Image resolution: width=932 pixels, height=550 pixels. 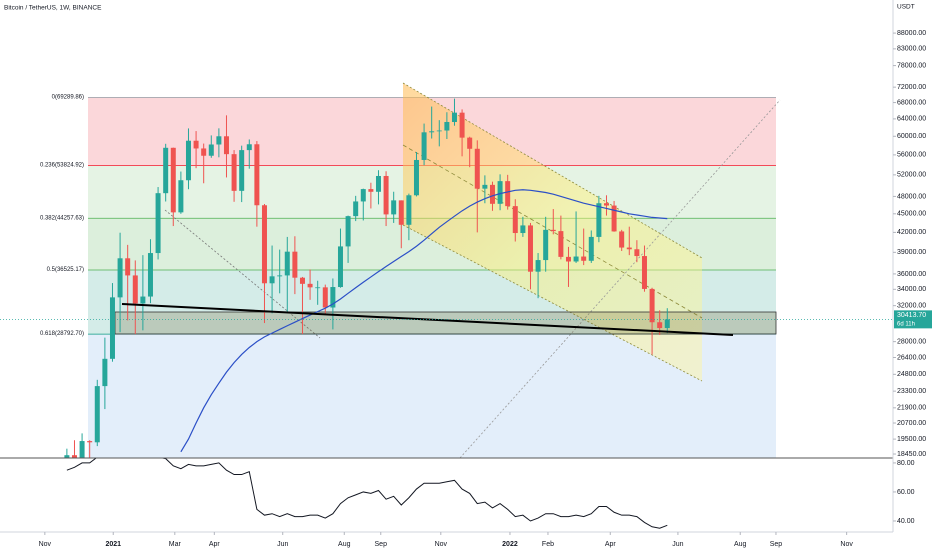 What do you see at coordinates (911, 155) in the screenshot?
I see `y-tick-label: 56000.00` at bounding box center [911, 155].